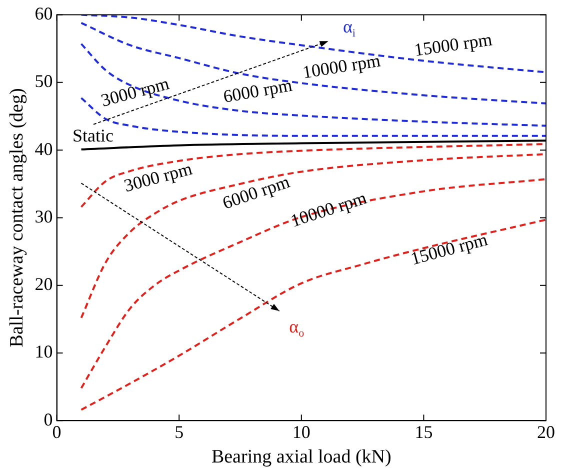 This screenshot has width=562, height=469. Describe the element at coordinates (43, 216) in the screenshot. I see `y-tick-label: 30` at that location.